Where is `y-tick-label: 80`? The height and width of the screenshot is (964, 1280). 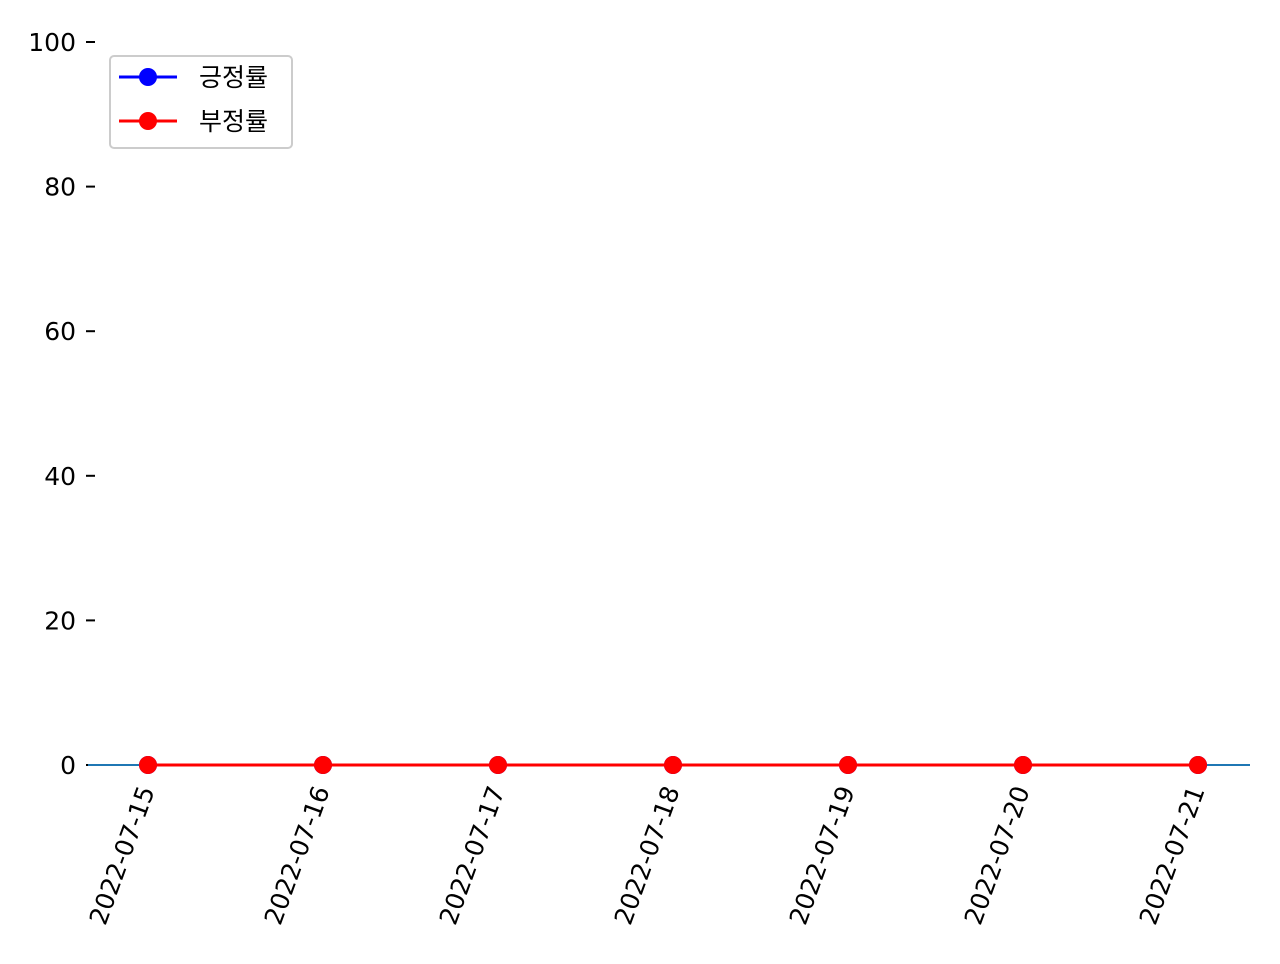 y-tick-label: 80 is located at coordinates (60, 187).